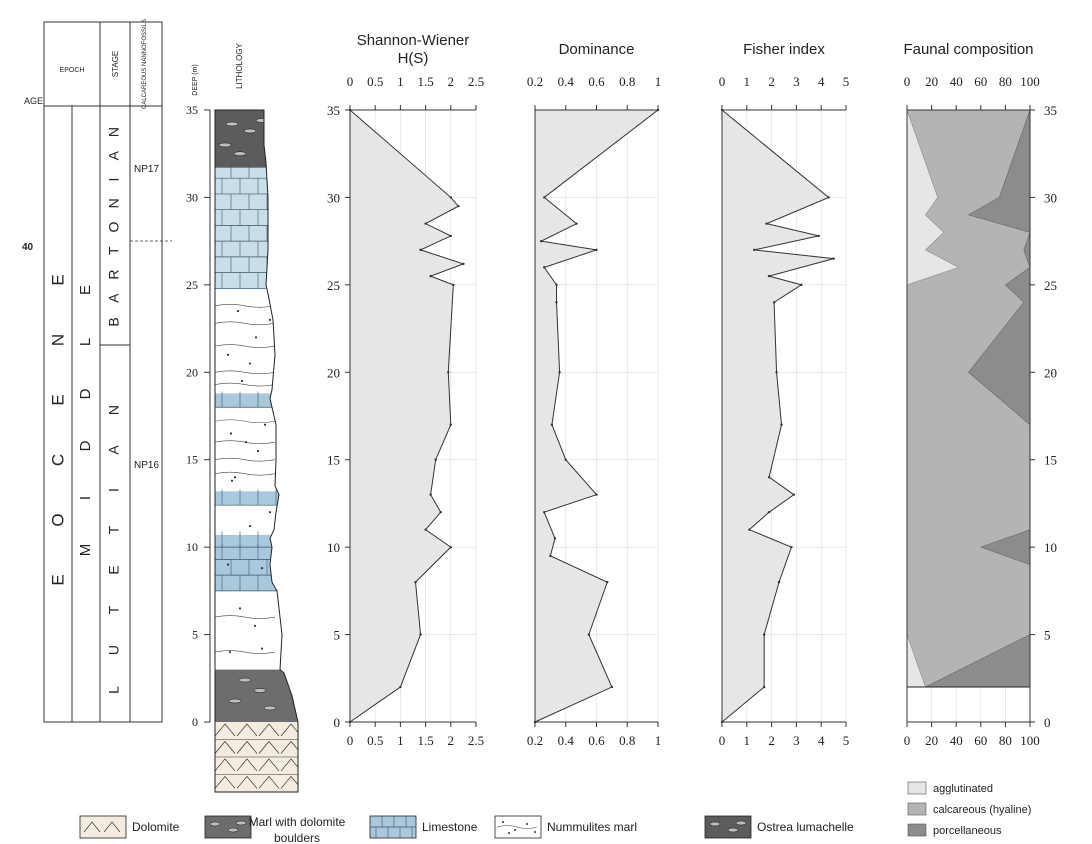 This screenshot has height=844, width=1092. Describe the element at coordinates (747, 81) in the screenshot. I see `top-tick-label: 1` at that location.